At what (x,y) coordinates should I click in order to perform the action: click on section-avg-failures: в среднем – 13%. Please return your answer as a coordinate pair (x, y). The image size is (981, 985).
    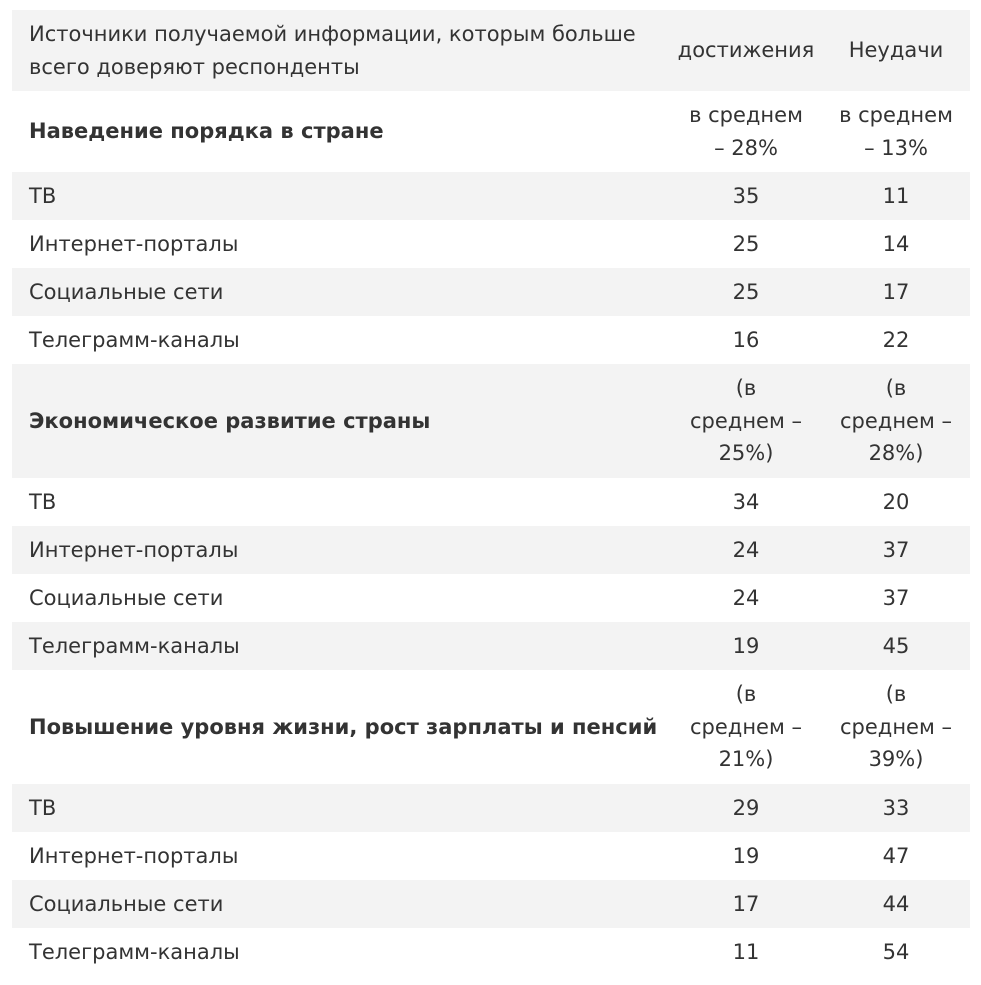
    Looking at the image, I should click on (896, 131).